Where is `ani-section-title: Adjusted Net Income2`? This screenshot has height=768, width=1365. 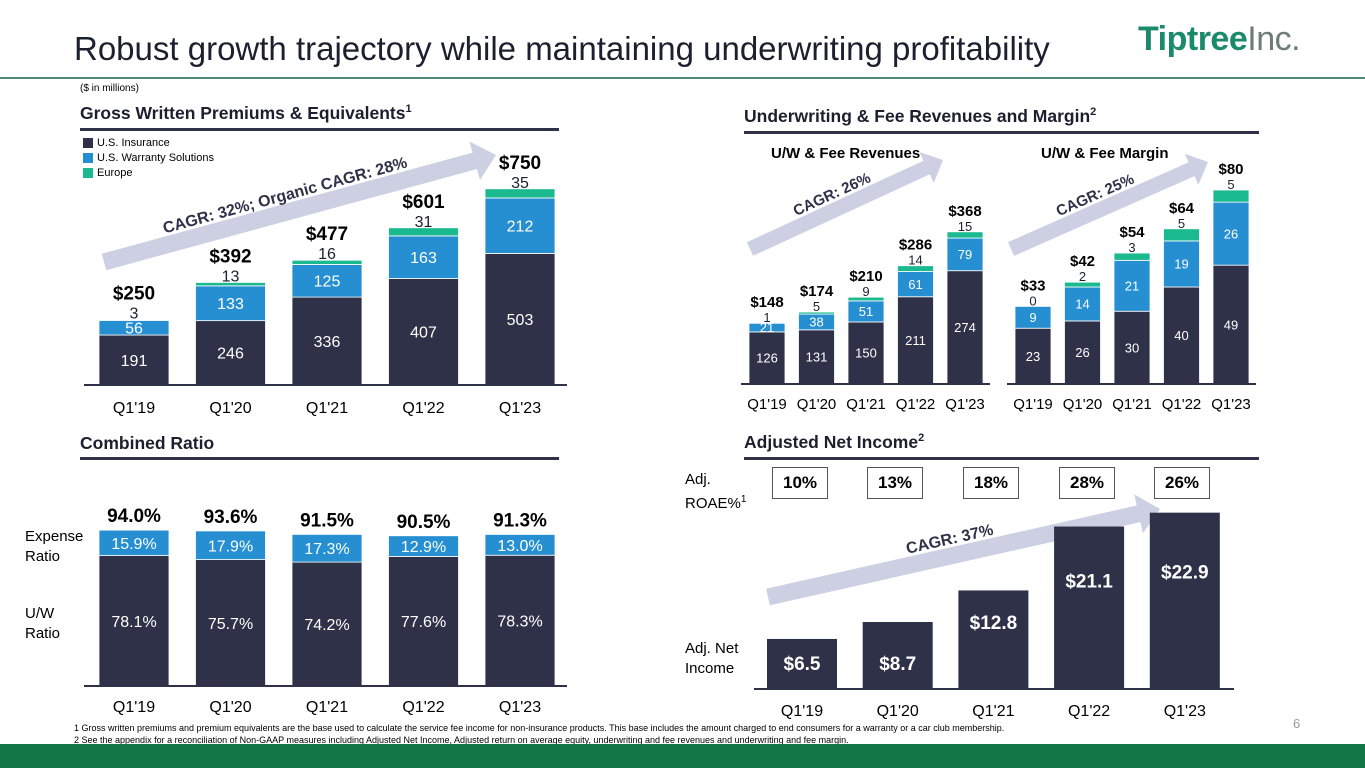
ani-section-title: Adjusted Net Income2 is located at coordinates (834, 442).